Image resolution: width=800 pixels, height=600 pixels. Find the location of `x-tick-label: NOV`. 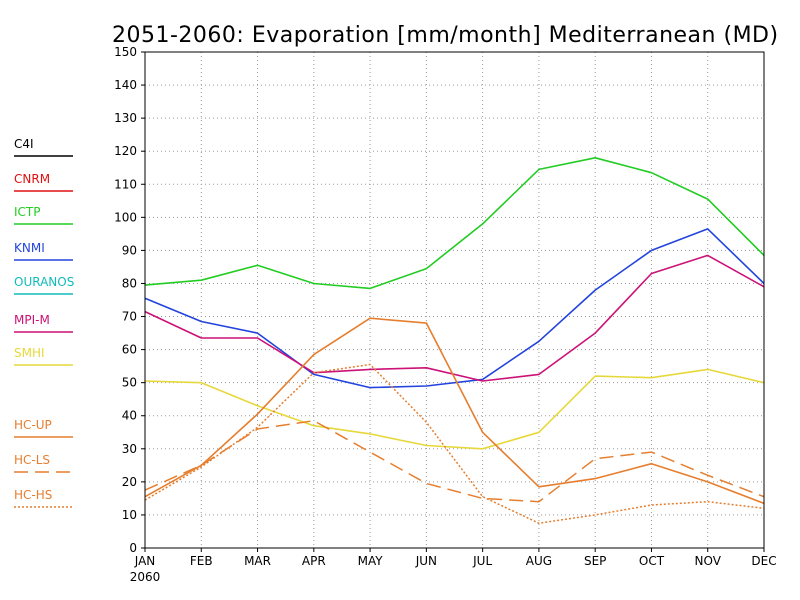

x-tick-label: NOV is located at coordinates (708, 561).